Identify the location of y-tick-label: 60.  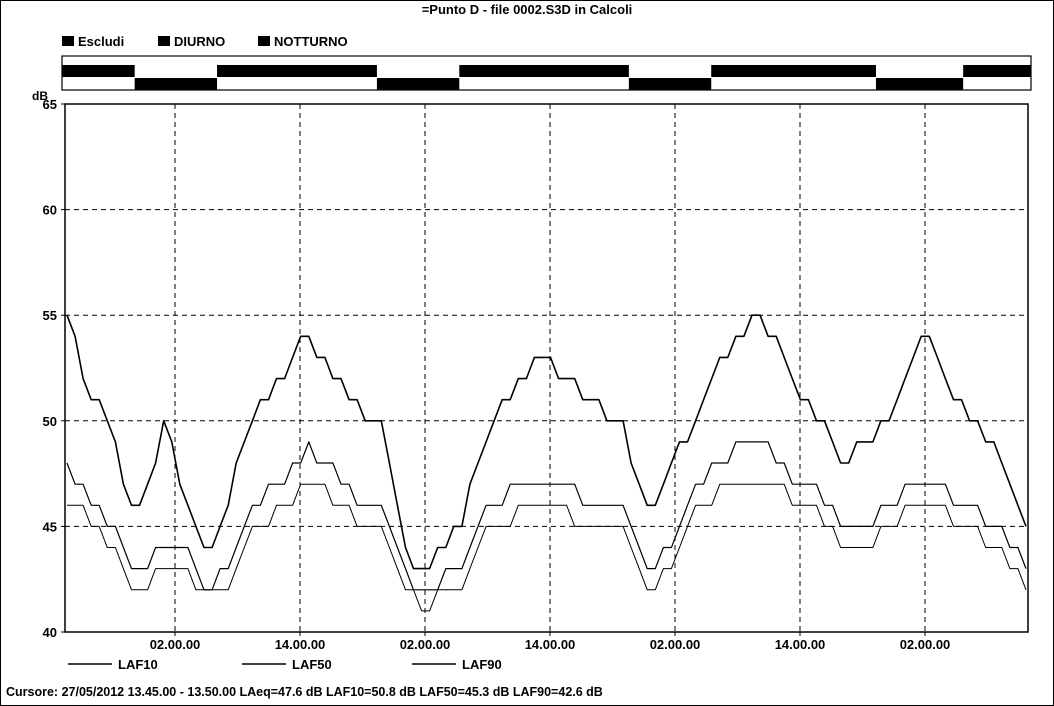
(50, 210).